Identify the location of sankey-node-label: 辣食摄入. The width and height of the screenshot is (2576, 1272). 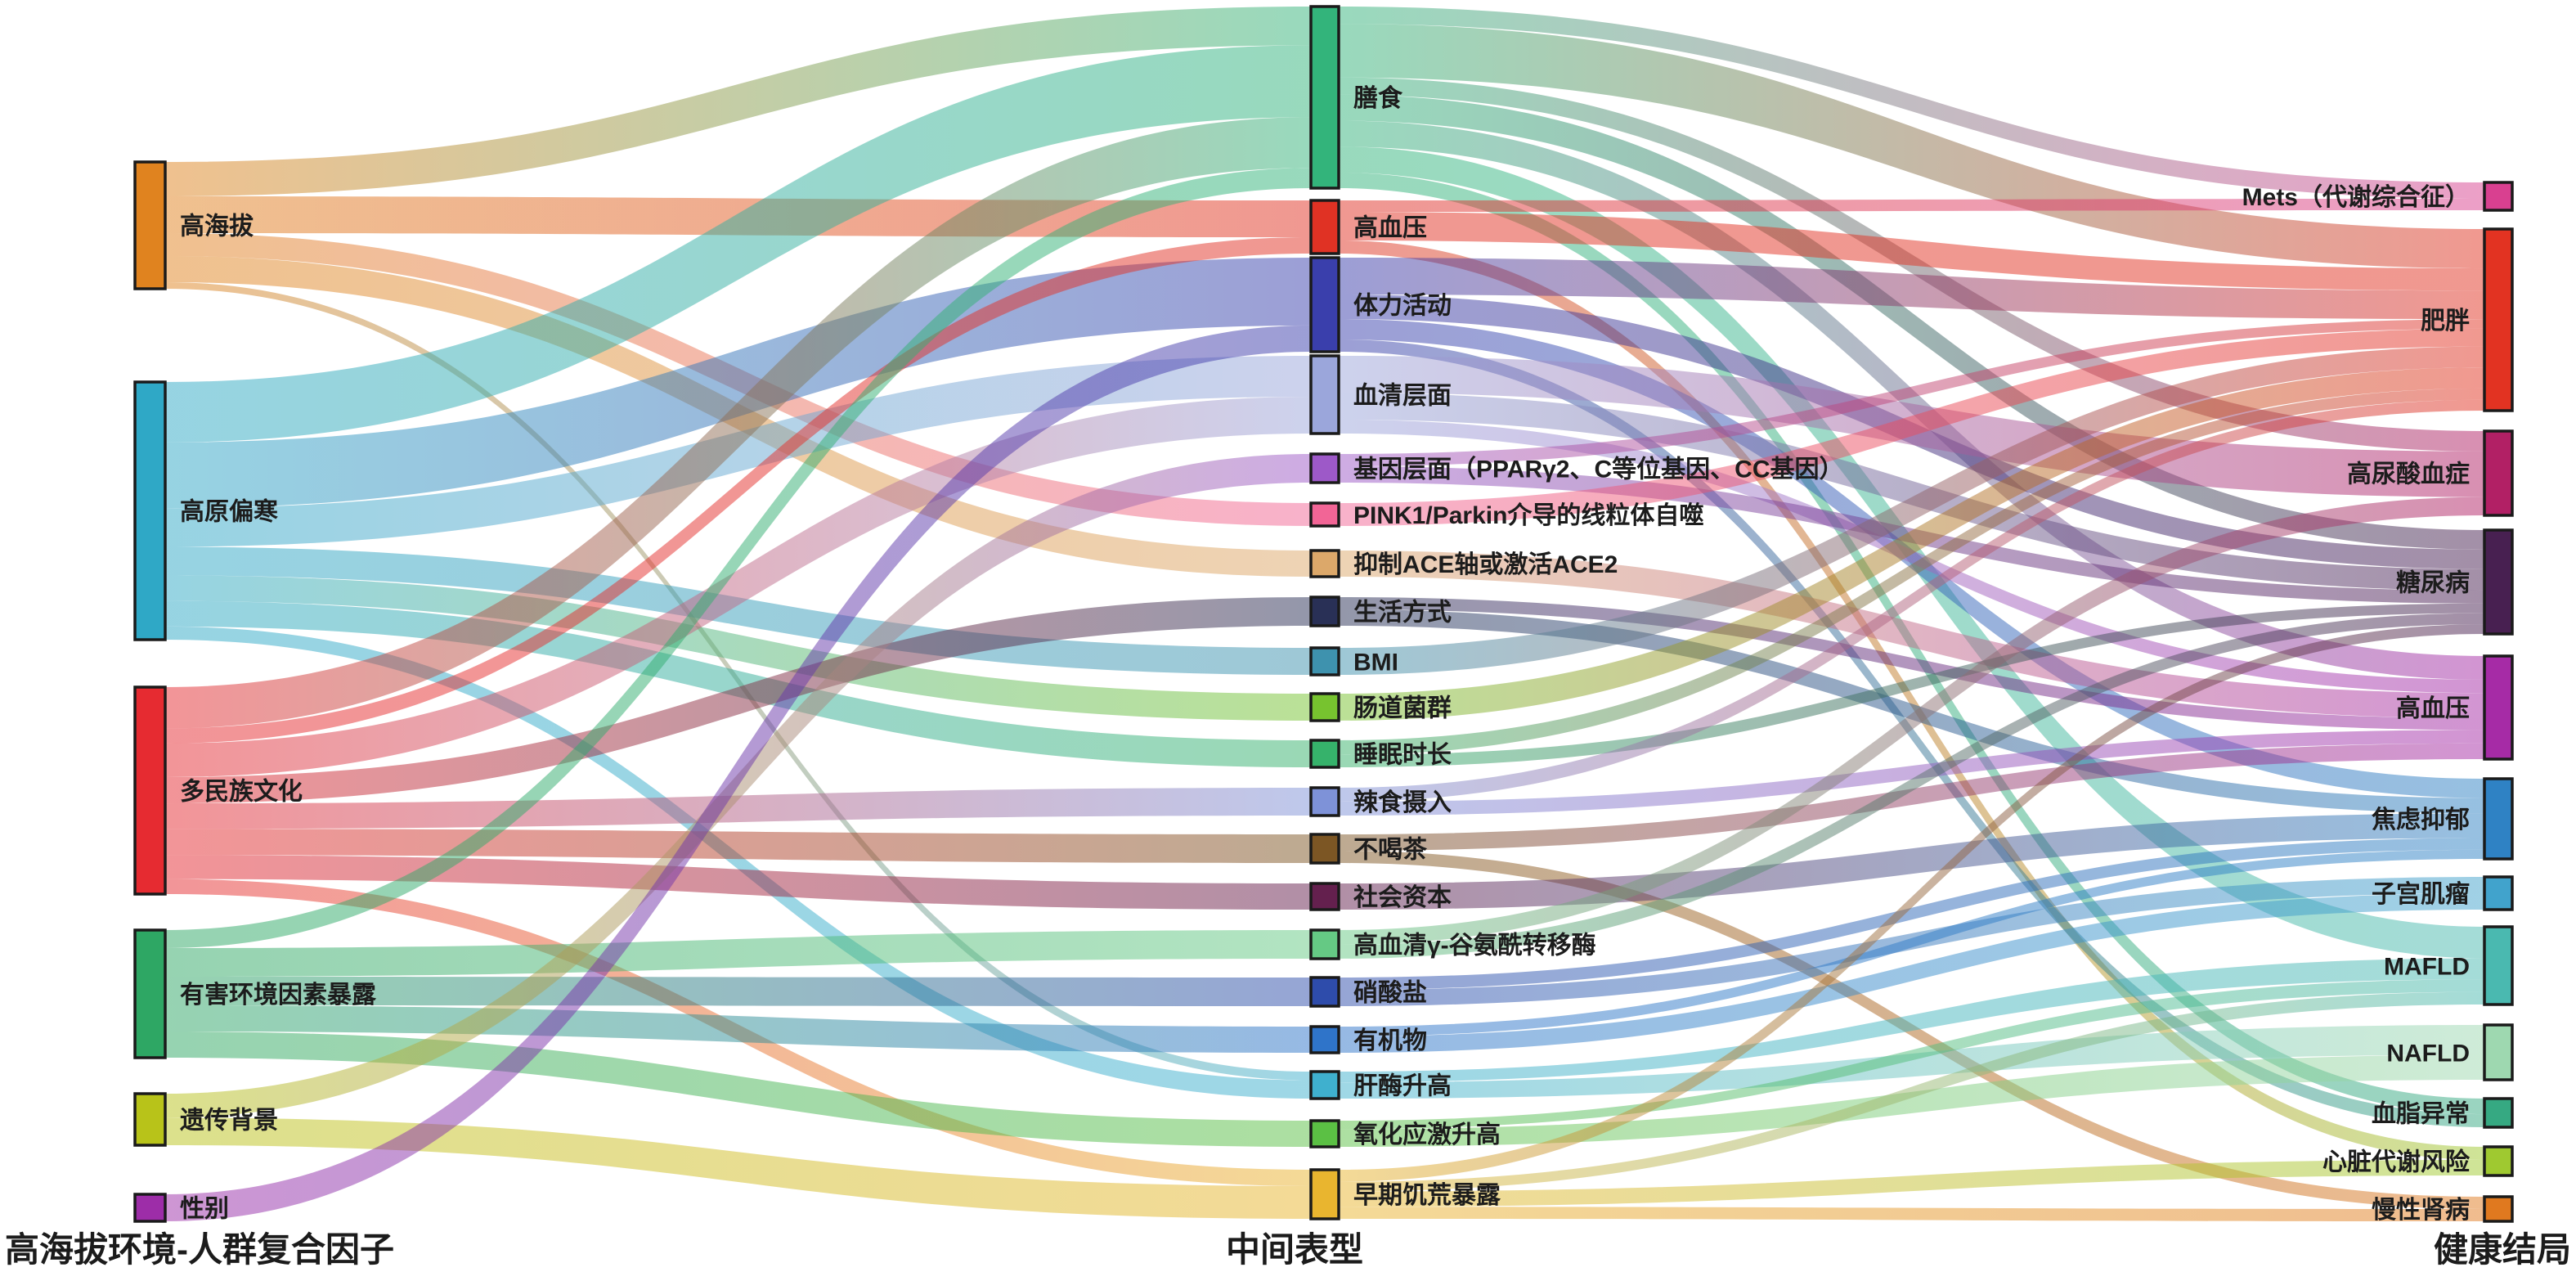
(1402, 802).